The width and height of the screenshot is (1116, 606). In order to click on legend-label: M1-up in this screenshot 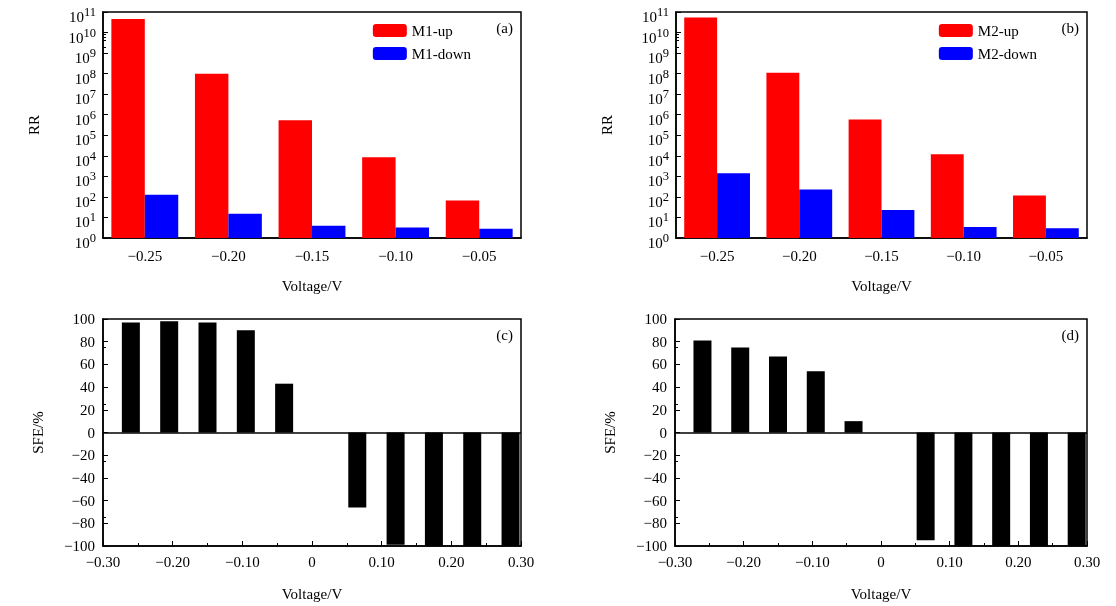, I will do `click(432, 30)`.